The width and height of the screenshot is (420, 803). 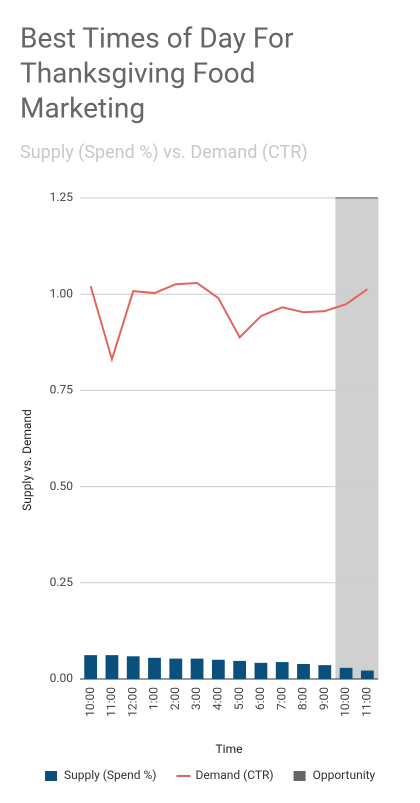 I want to click on y-tick-label: 0.75, so click(x=62, y=390).